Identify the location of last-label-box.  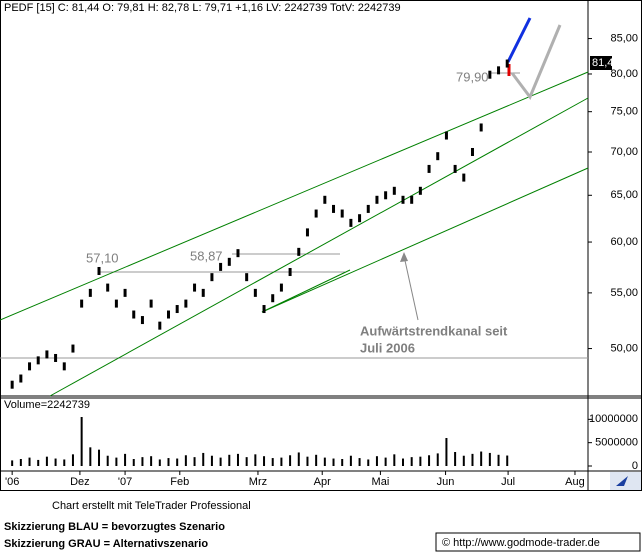
(601, 63).